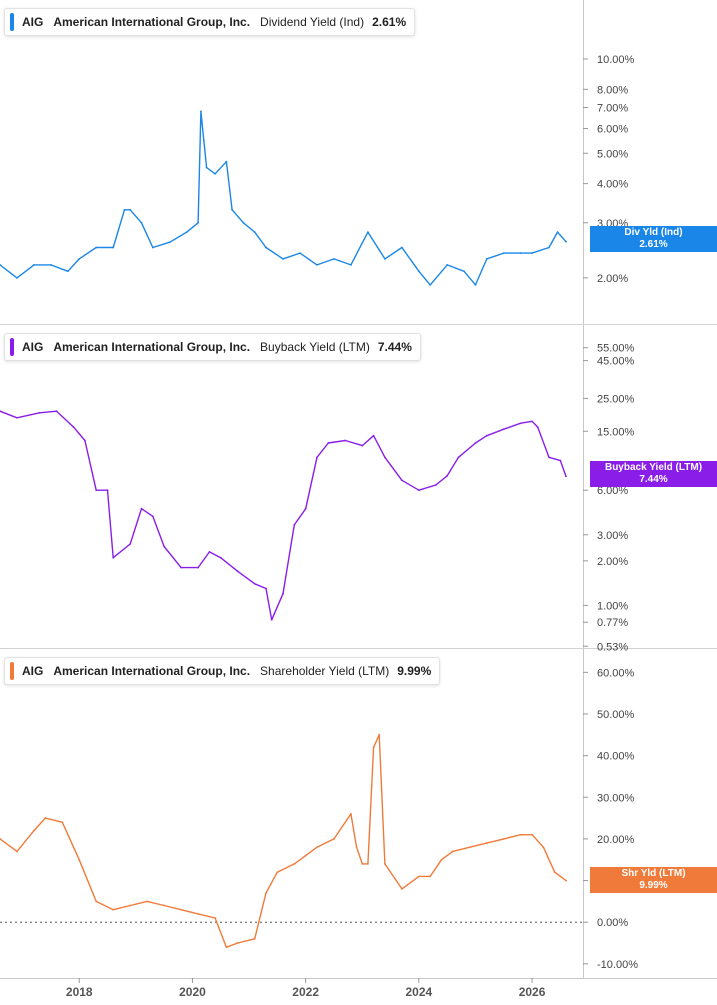 The width and height of the screenshot is (717, 1005). Describe the element at coordinates (616, 840) in the screenshot. I see `y-tick-label: 20.00%` at that location.